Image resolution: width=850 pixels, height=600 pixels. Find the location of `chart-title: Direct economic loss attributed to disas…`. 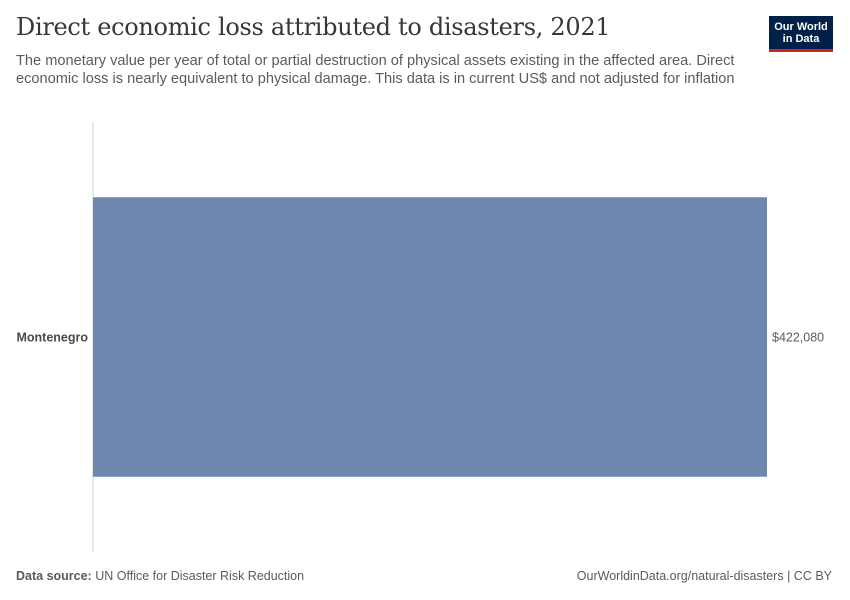

chart-title: Direct economic loss attributed to disas… is located at coordinates (313, 27).